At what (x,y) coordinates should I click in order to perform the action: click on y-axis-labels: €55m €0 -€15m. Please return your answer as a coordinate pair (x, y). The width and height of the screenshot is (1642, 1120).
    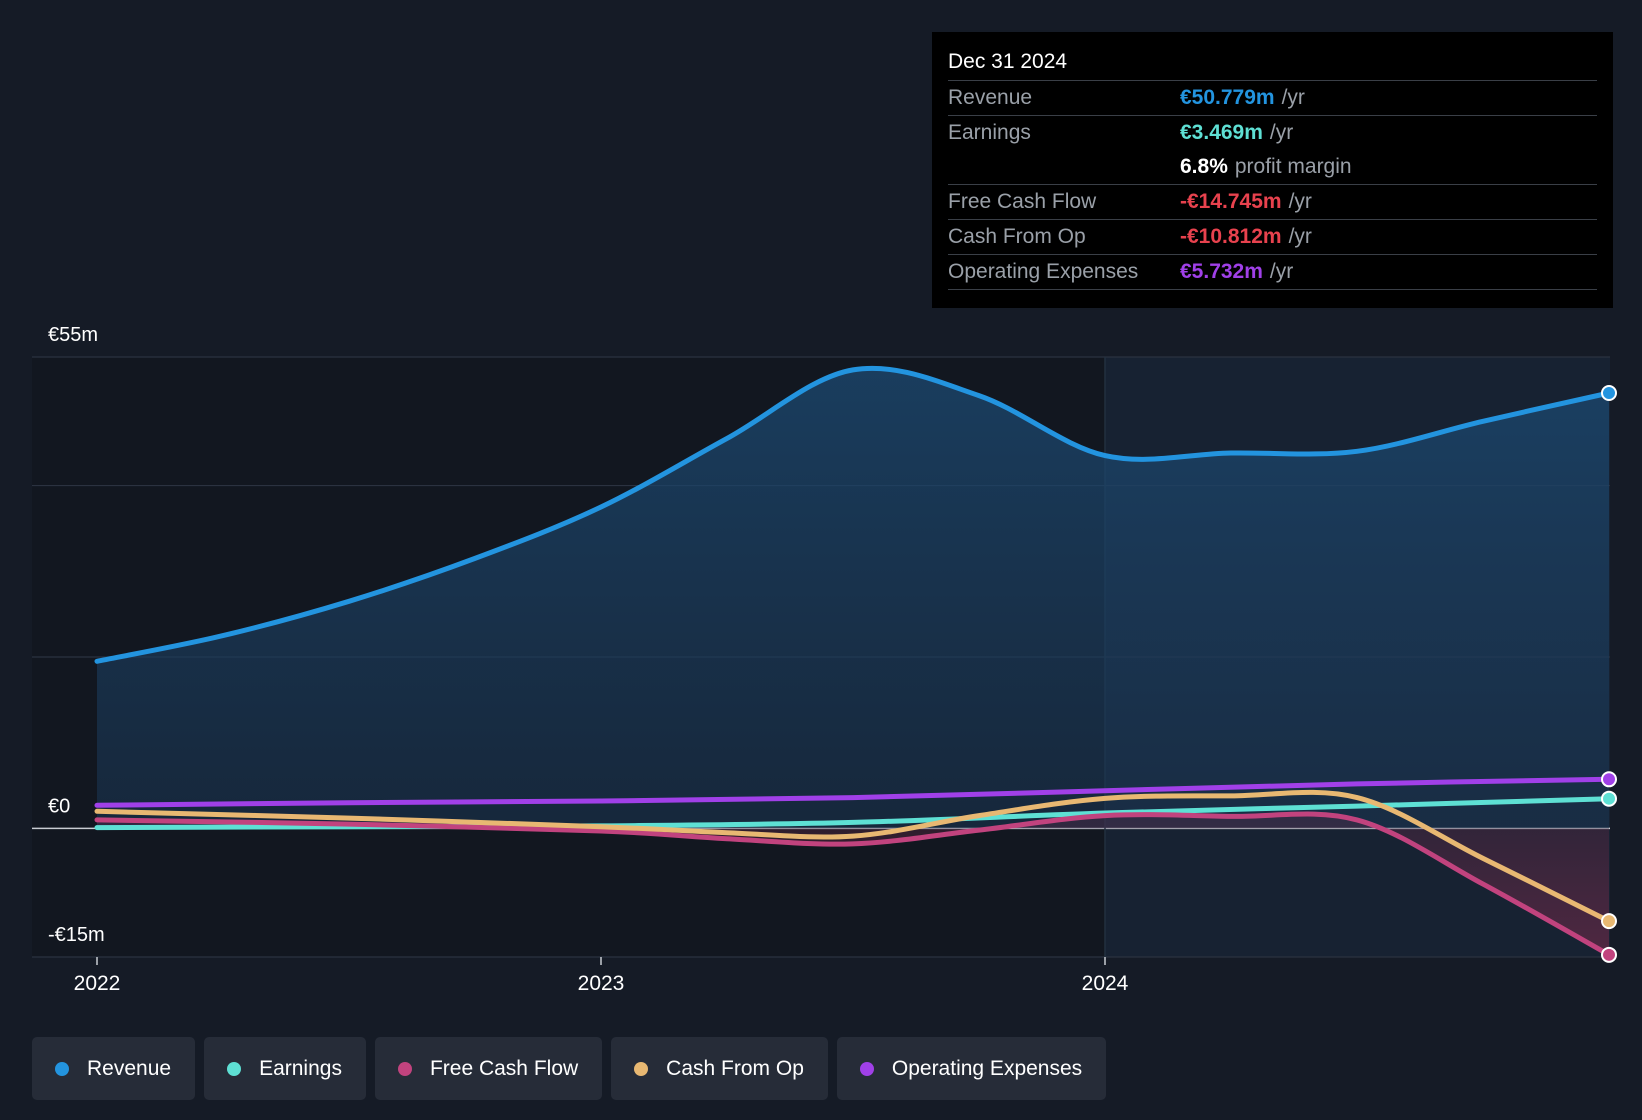
    Looking at the image, I should click on (76, 635).